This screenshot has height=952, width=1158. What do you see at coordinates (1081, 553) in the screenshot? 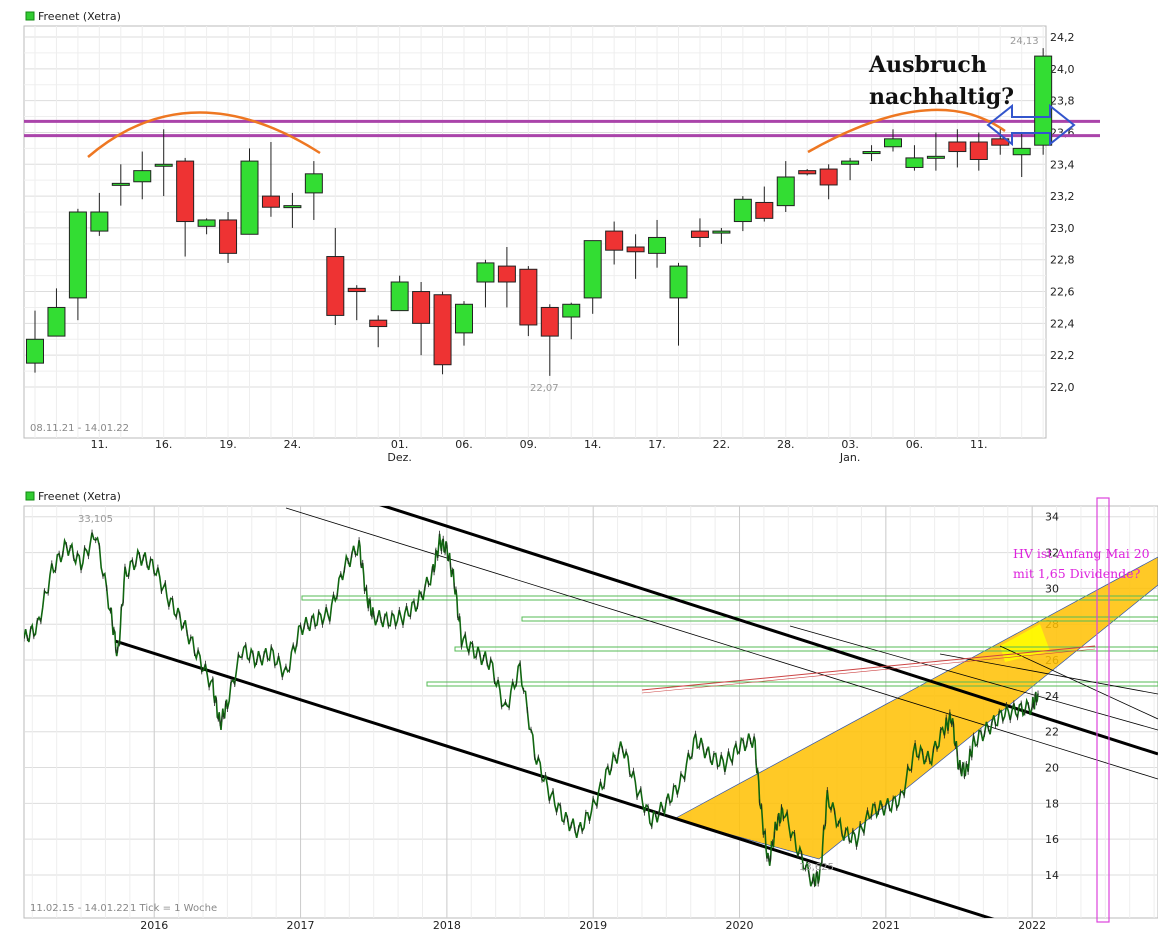
I see `hv-annotation-line1: HV ist Anfang Mai 20` at bounding box center [1081, 553].